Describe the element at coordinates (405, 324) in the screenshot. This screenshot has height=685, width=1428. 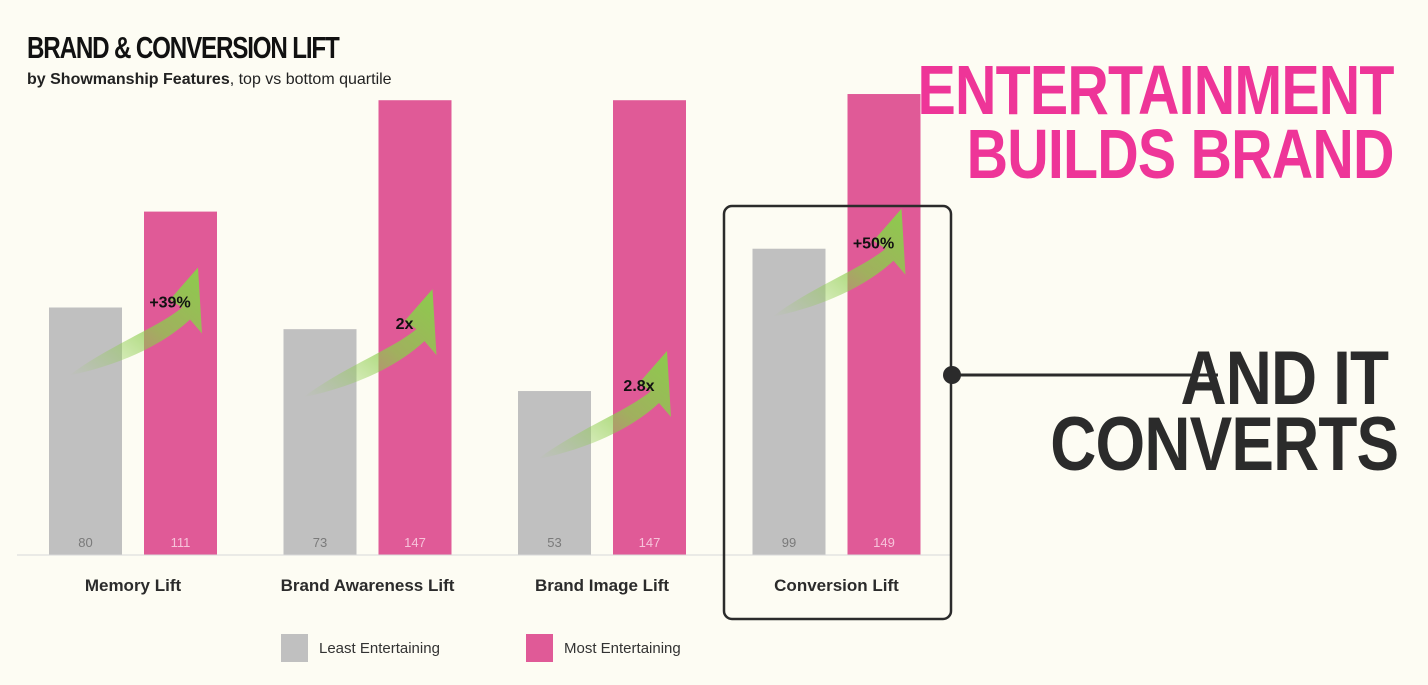
I see `lift-label-1: 2x` at that location.